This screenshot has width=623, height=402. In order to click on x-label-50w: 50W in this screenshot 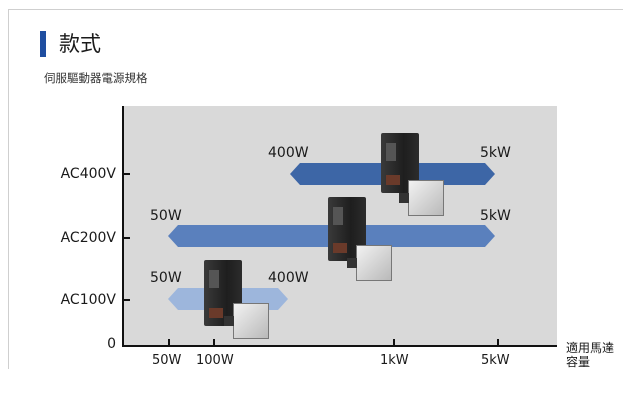, I will do `click(167, 360)`.